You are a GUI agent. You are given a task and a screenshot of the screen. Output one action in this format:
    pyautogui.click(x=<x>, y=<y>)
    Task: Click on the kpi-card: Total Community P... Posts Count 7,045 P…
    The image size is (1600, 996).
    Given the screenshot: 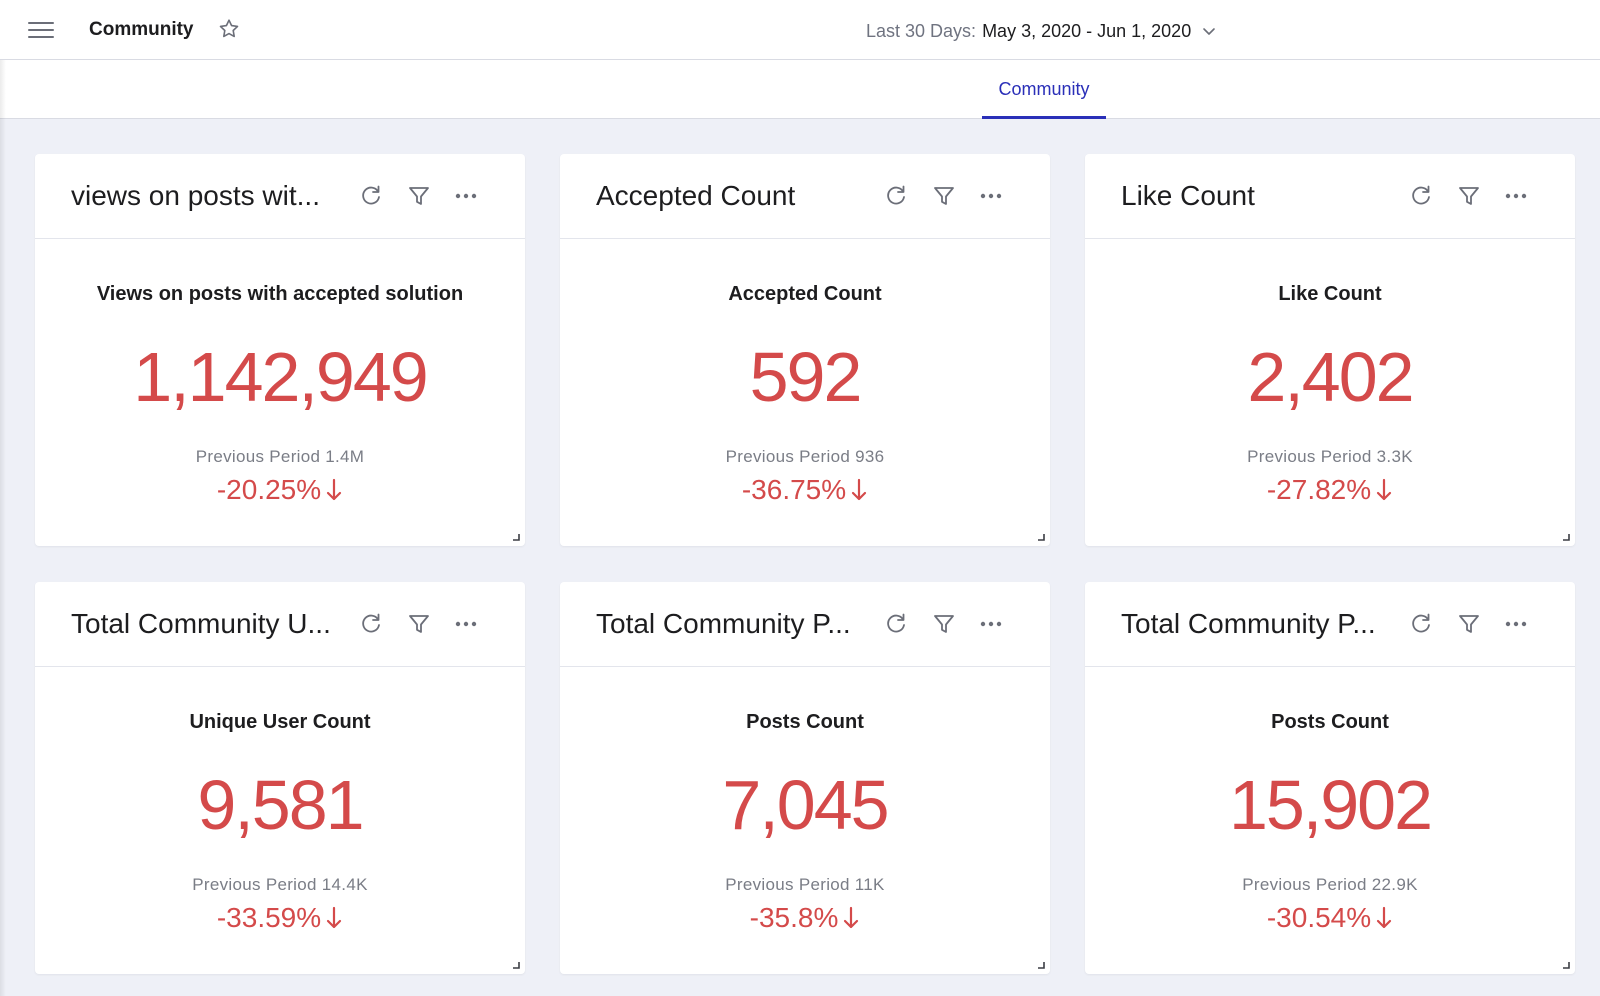 What is the action you would take?
    pyautogui.click(x=805, y=778)
    